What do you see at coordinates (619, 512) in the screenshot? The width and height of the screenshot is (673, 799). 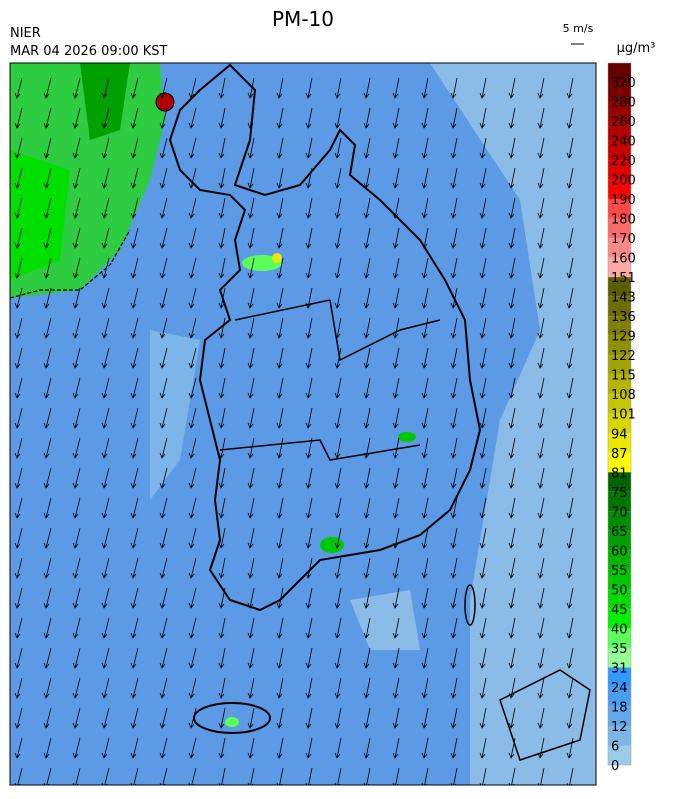 I see `colorbar-label: 70` at bounding box center [619, 512].